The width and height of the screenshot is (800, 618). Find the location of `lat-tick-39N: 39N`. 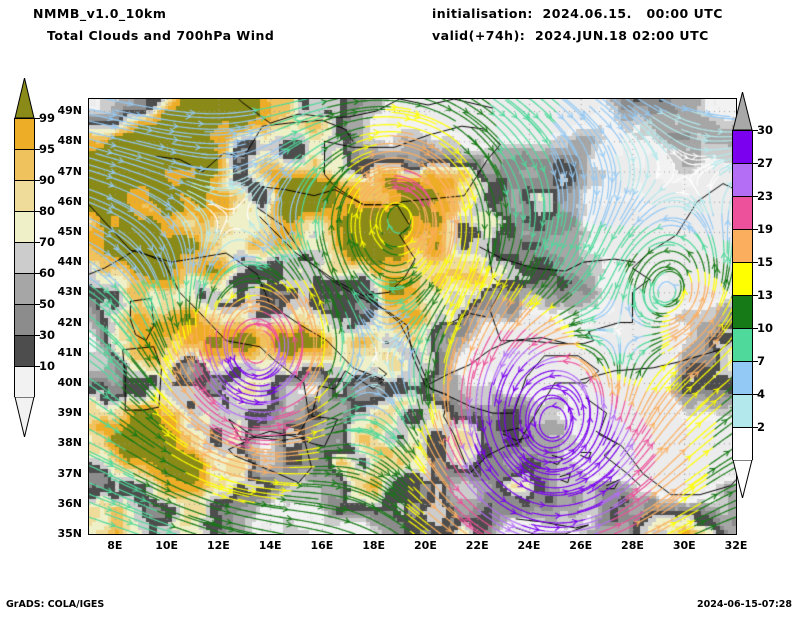

lat-tick-39N: 39N is located at coordinates (69, 413).